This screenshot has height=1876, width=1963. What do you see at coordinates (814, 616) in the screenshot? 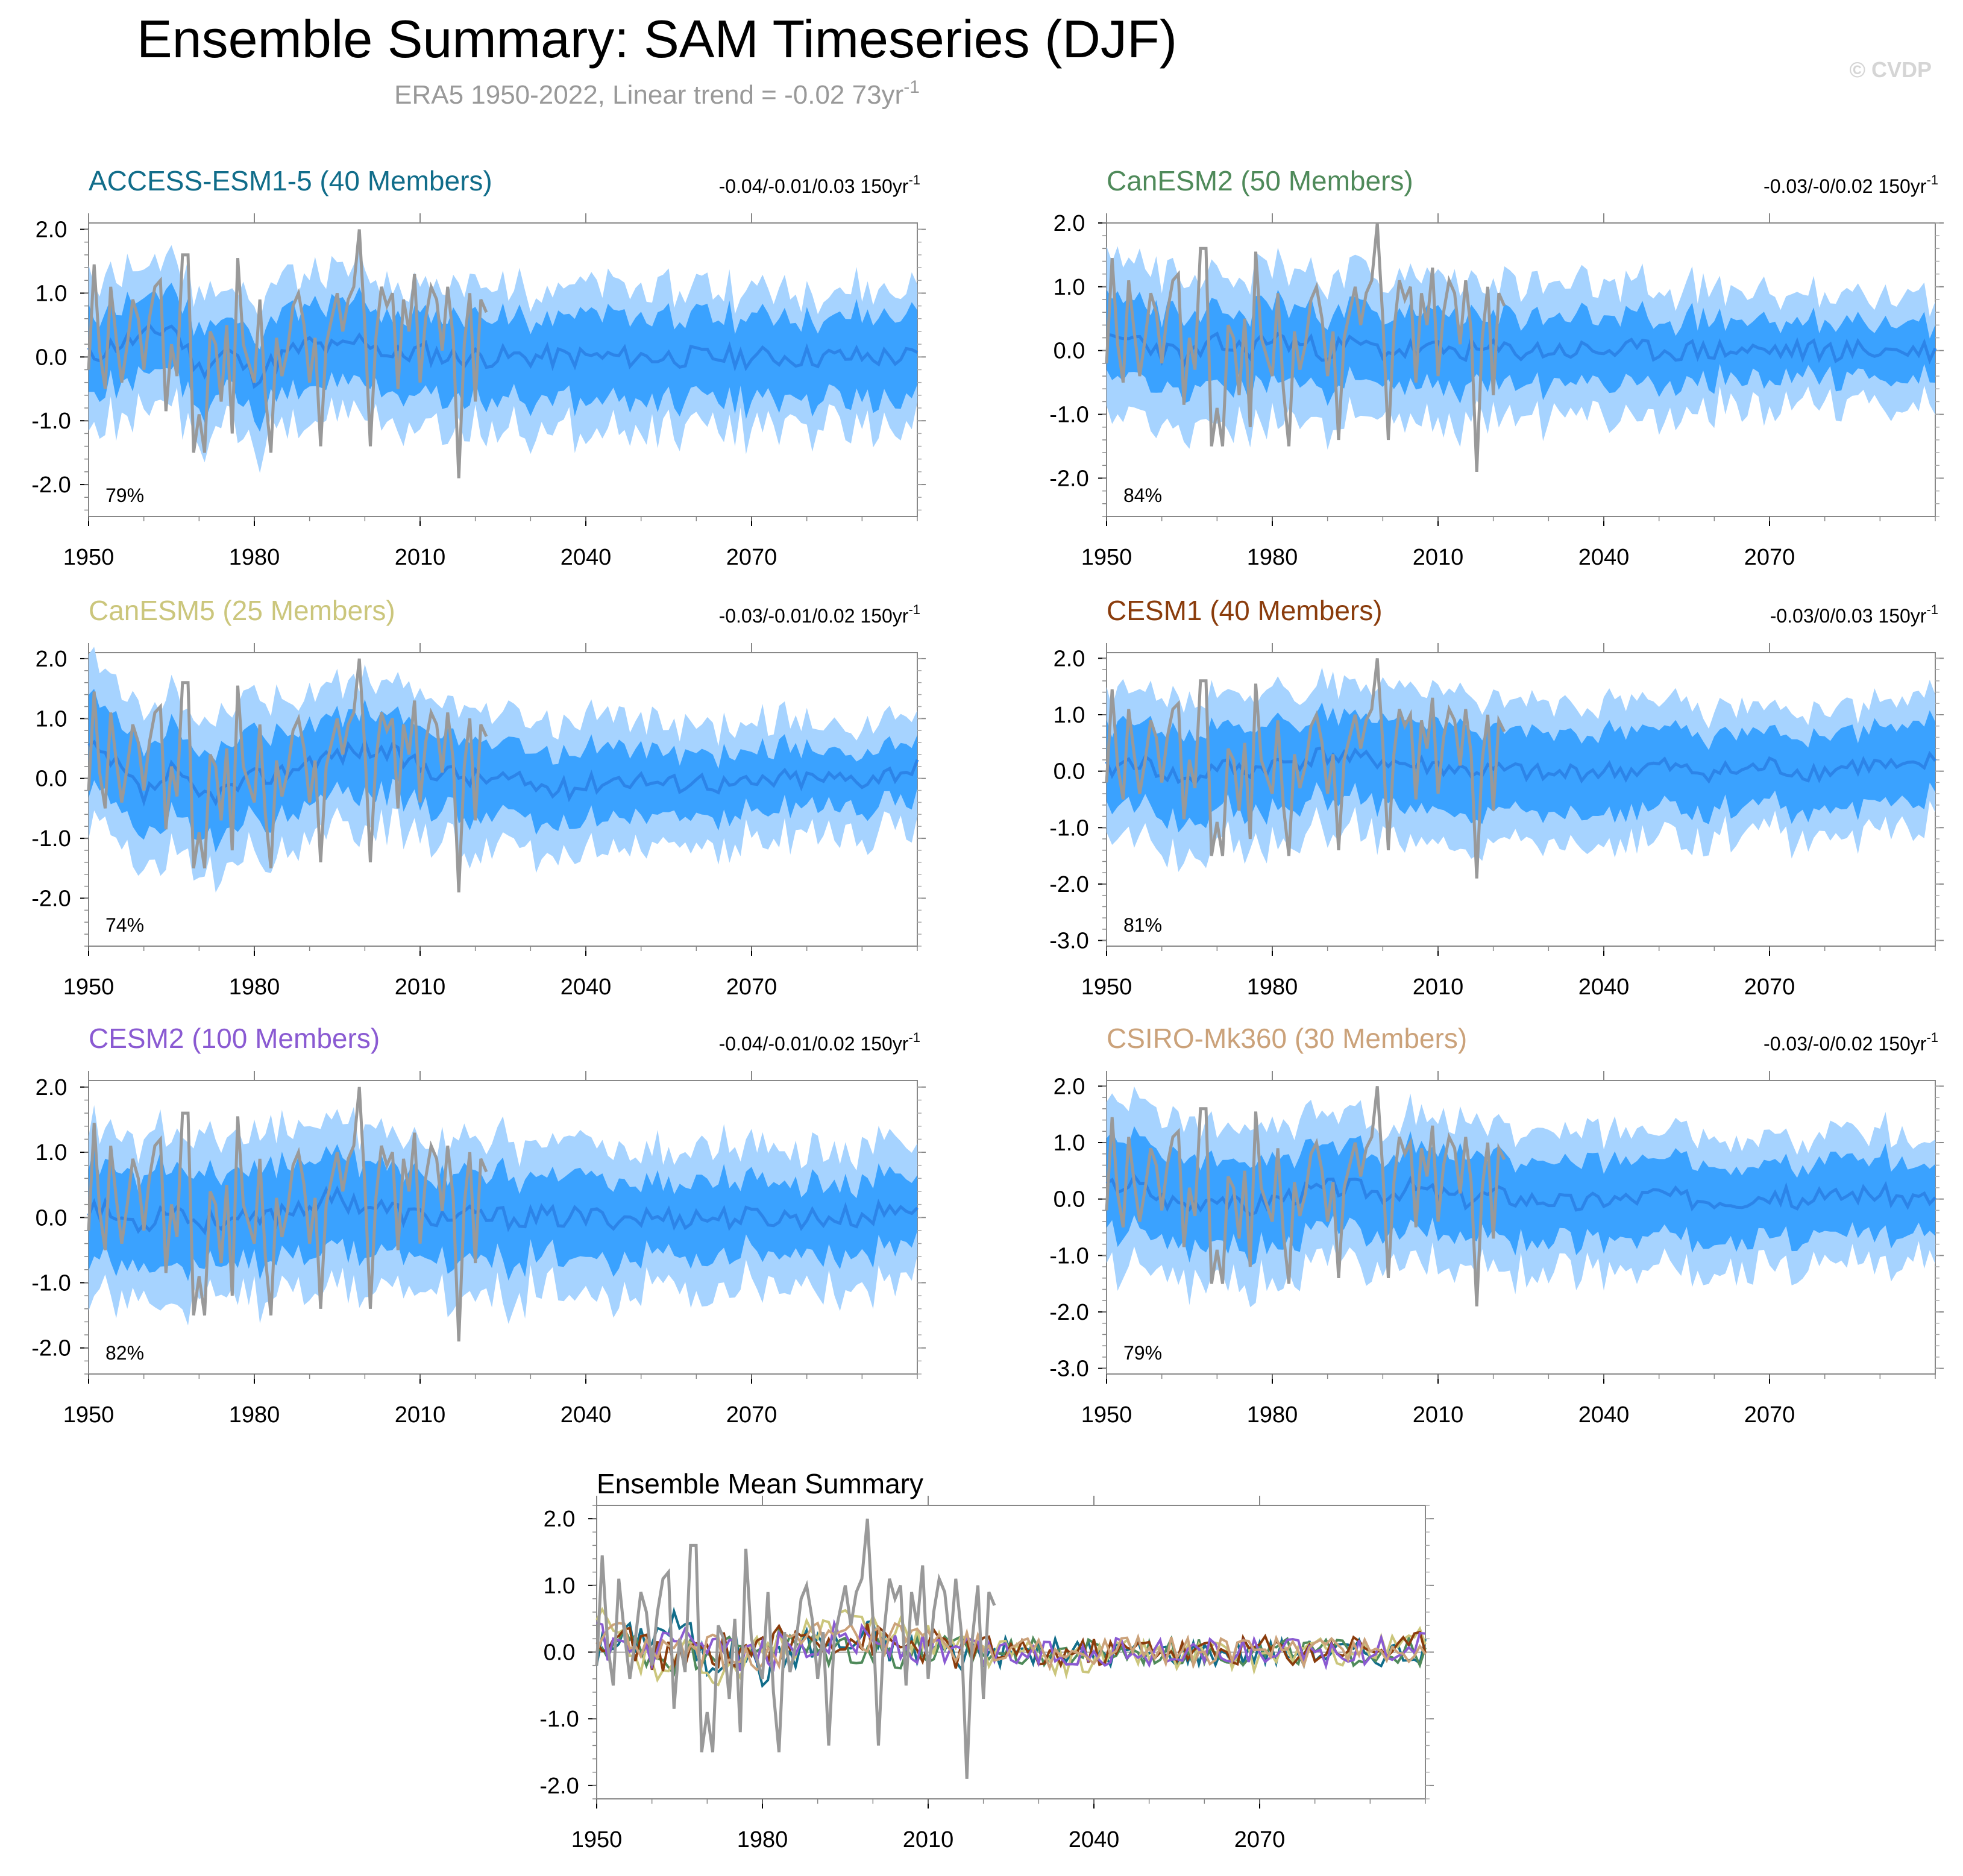
I see `trend-label-text: -0.03/-0.01/0.02 150yr` at bounding box center [814, 616].